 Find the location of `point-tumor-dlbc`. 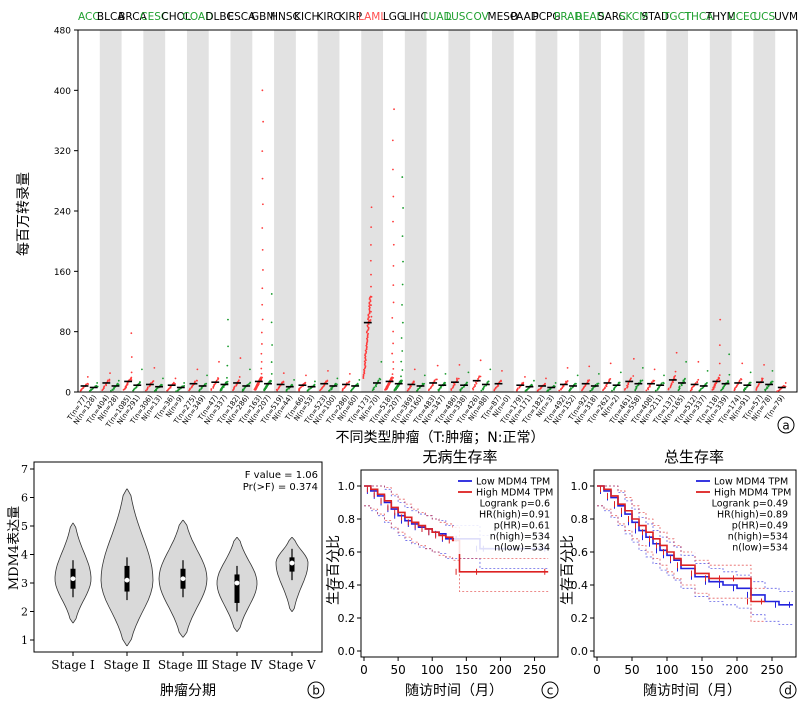

point-tumor-dlbc is located at coordinates (216, 380).